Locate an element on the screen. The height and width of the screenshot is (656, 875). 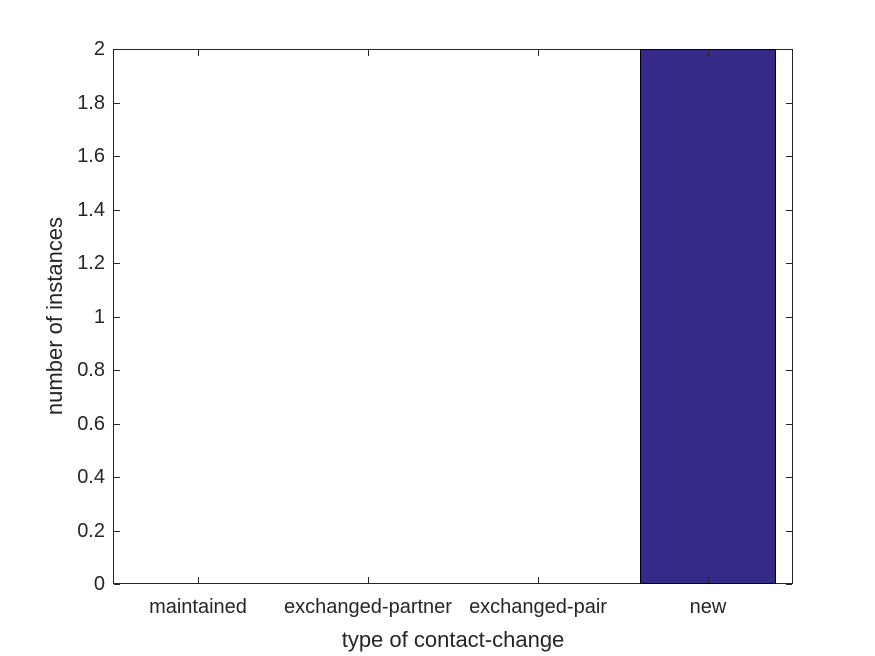
y-tick-label: 0 is located at coordinates (99, 584).